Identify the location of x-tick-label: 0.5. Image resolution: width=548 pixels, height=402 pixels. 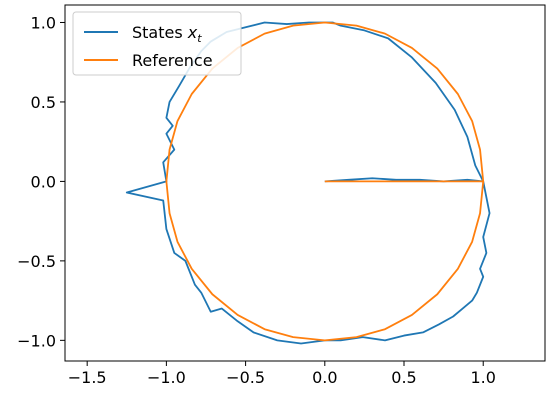
(403, 377).